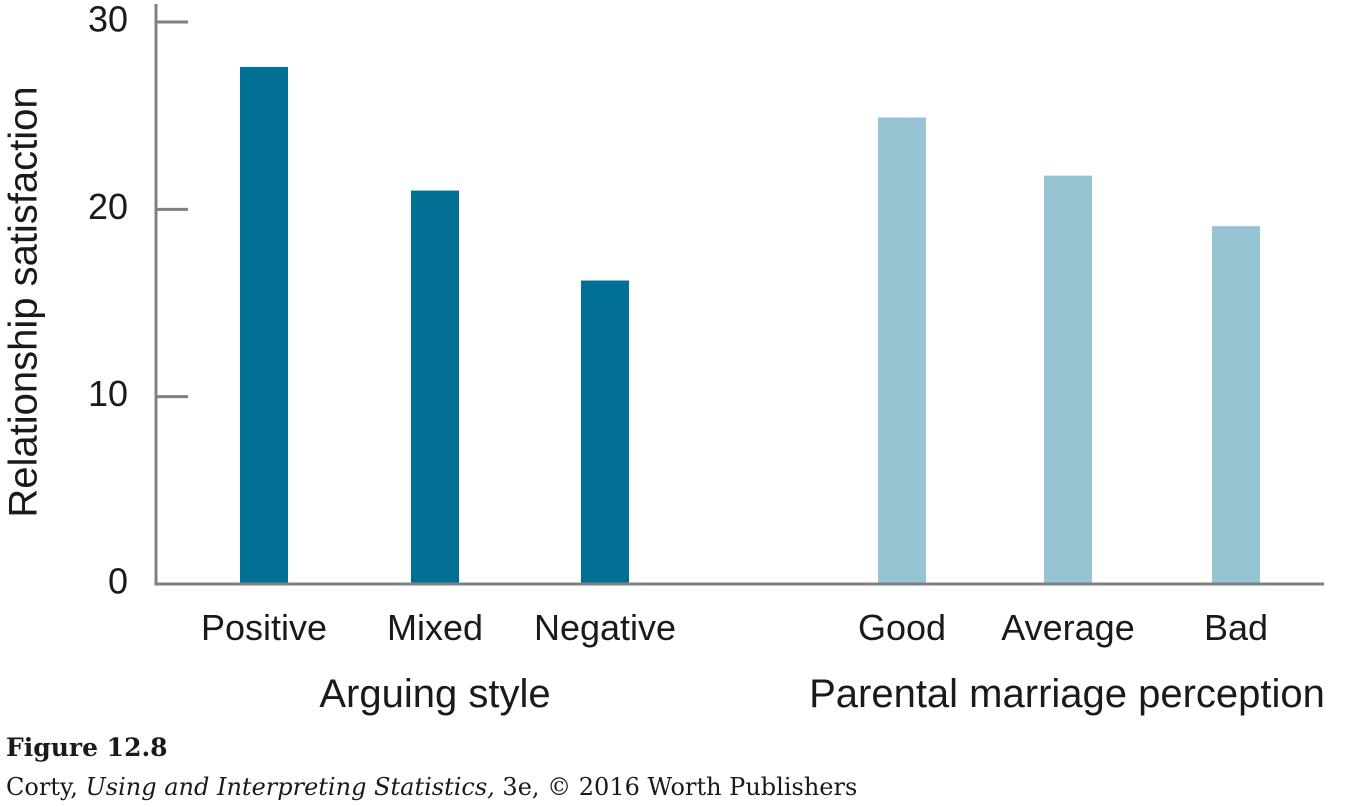 The image size is (1350, 807). I want to click on y-axis-label: Relationship satisfaction, so click(24, 301).